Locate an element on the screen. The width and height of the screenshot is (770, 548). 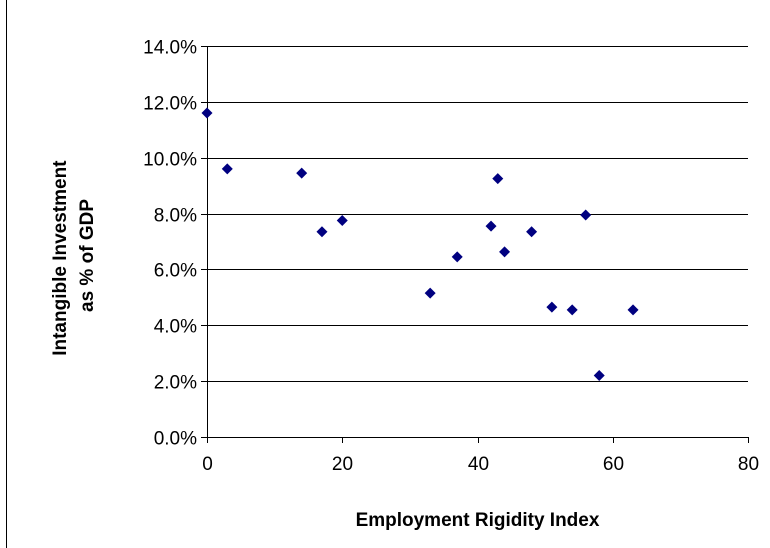
x-tick-label: 80 is located at coordinates (748, 464).